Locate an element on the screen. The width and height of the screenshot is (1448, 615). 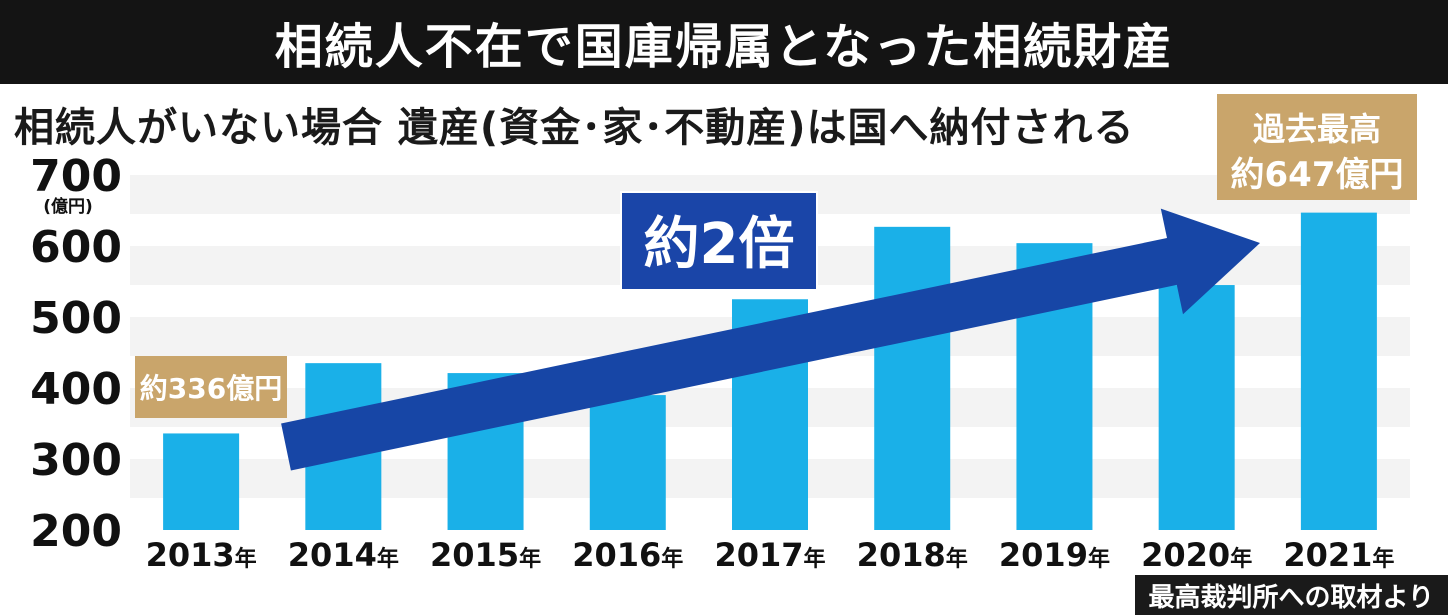
x-tick-label: 2016年 is located at coordinates (627, 555).